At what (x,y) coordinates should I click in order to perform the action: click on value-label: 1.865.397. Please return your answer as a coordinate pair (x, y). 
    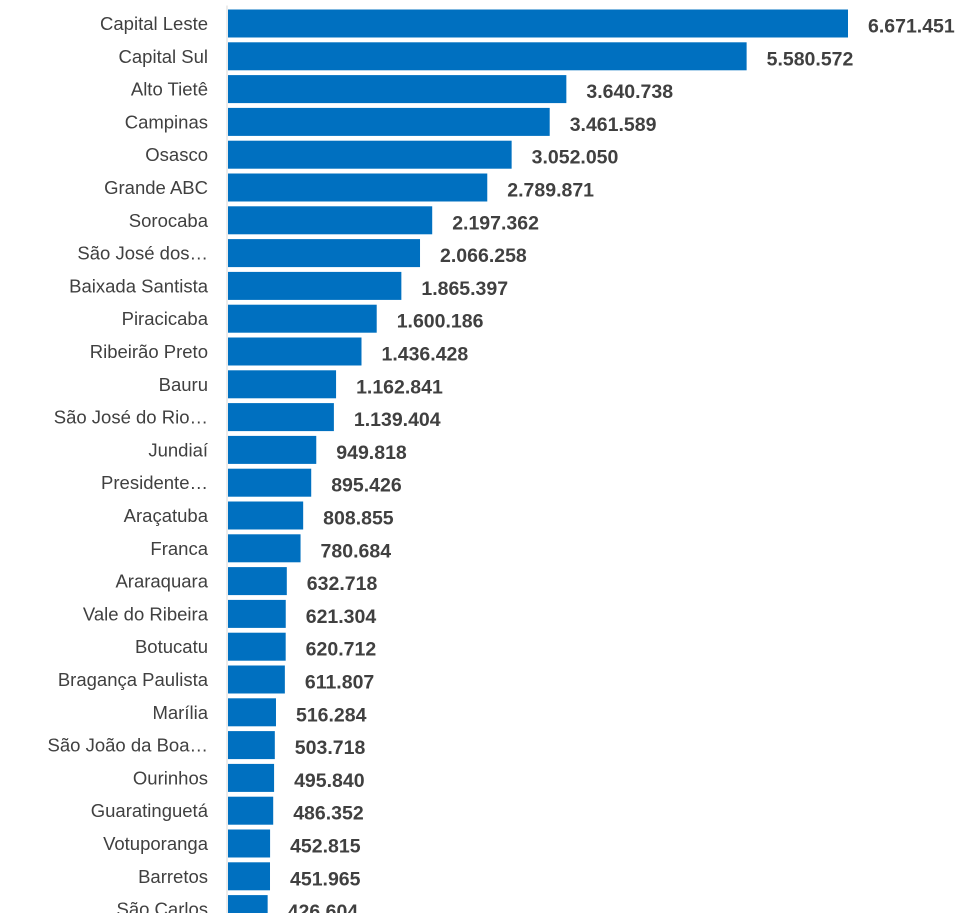
    Looking at the image, I should click on (464, 289).